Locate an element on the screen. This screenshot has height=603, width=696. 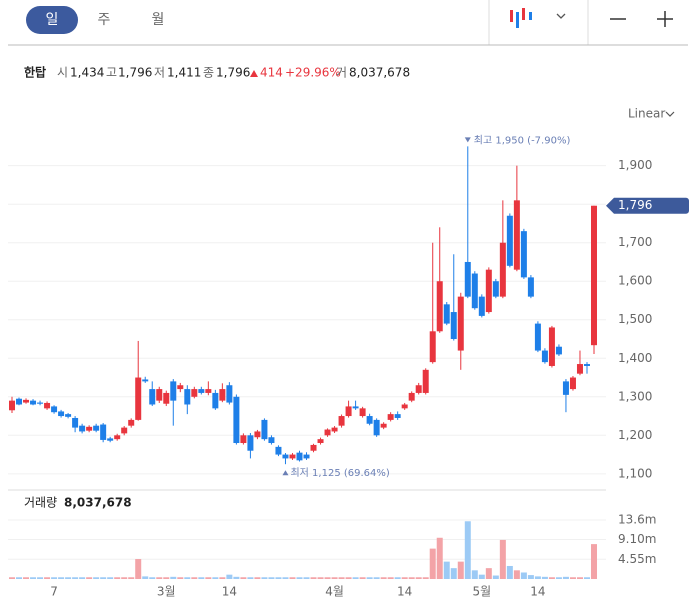
value: 1,434 is located at coordinates (87, 73).